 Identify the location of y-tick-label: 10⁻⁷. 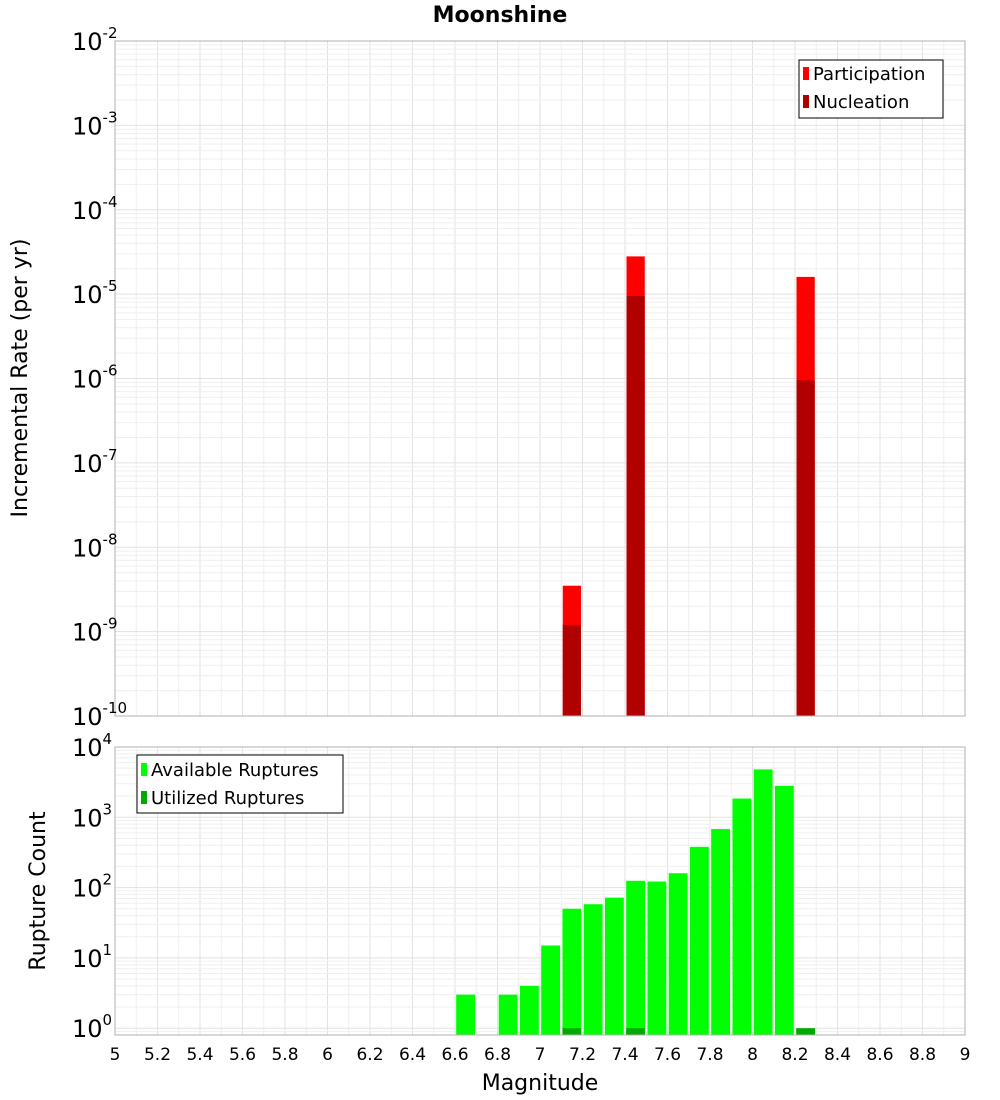
(95, 462).